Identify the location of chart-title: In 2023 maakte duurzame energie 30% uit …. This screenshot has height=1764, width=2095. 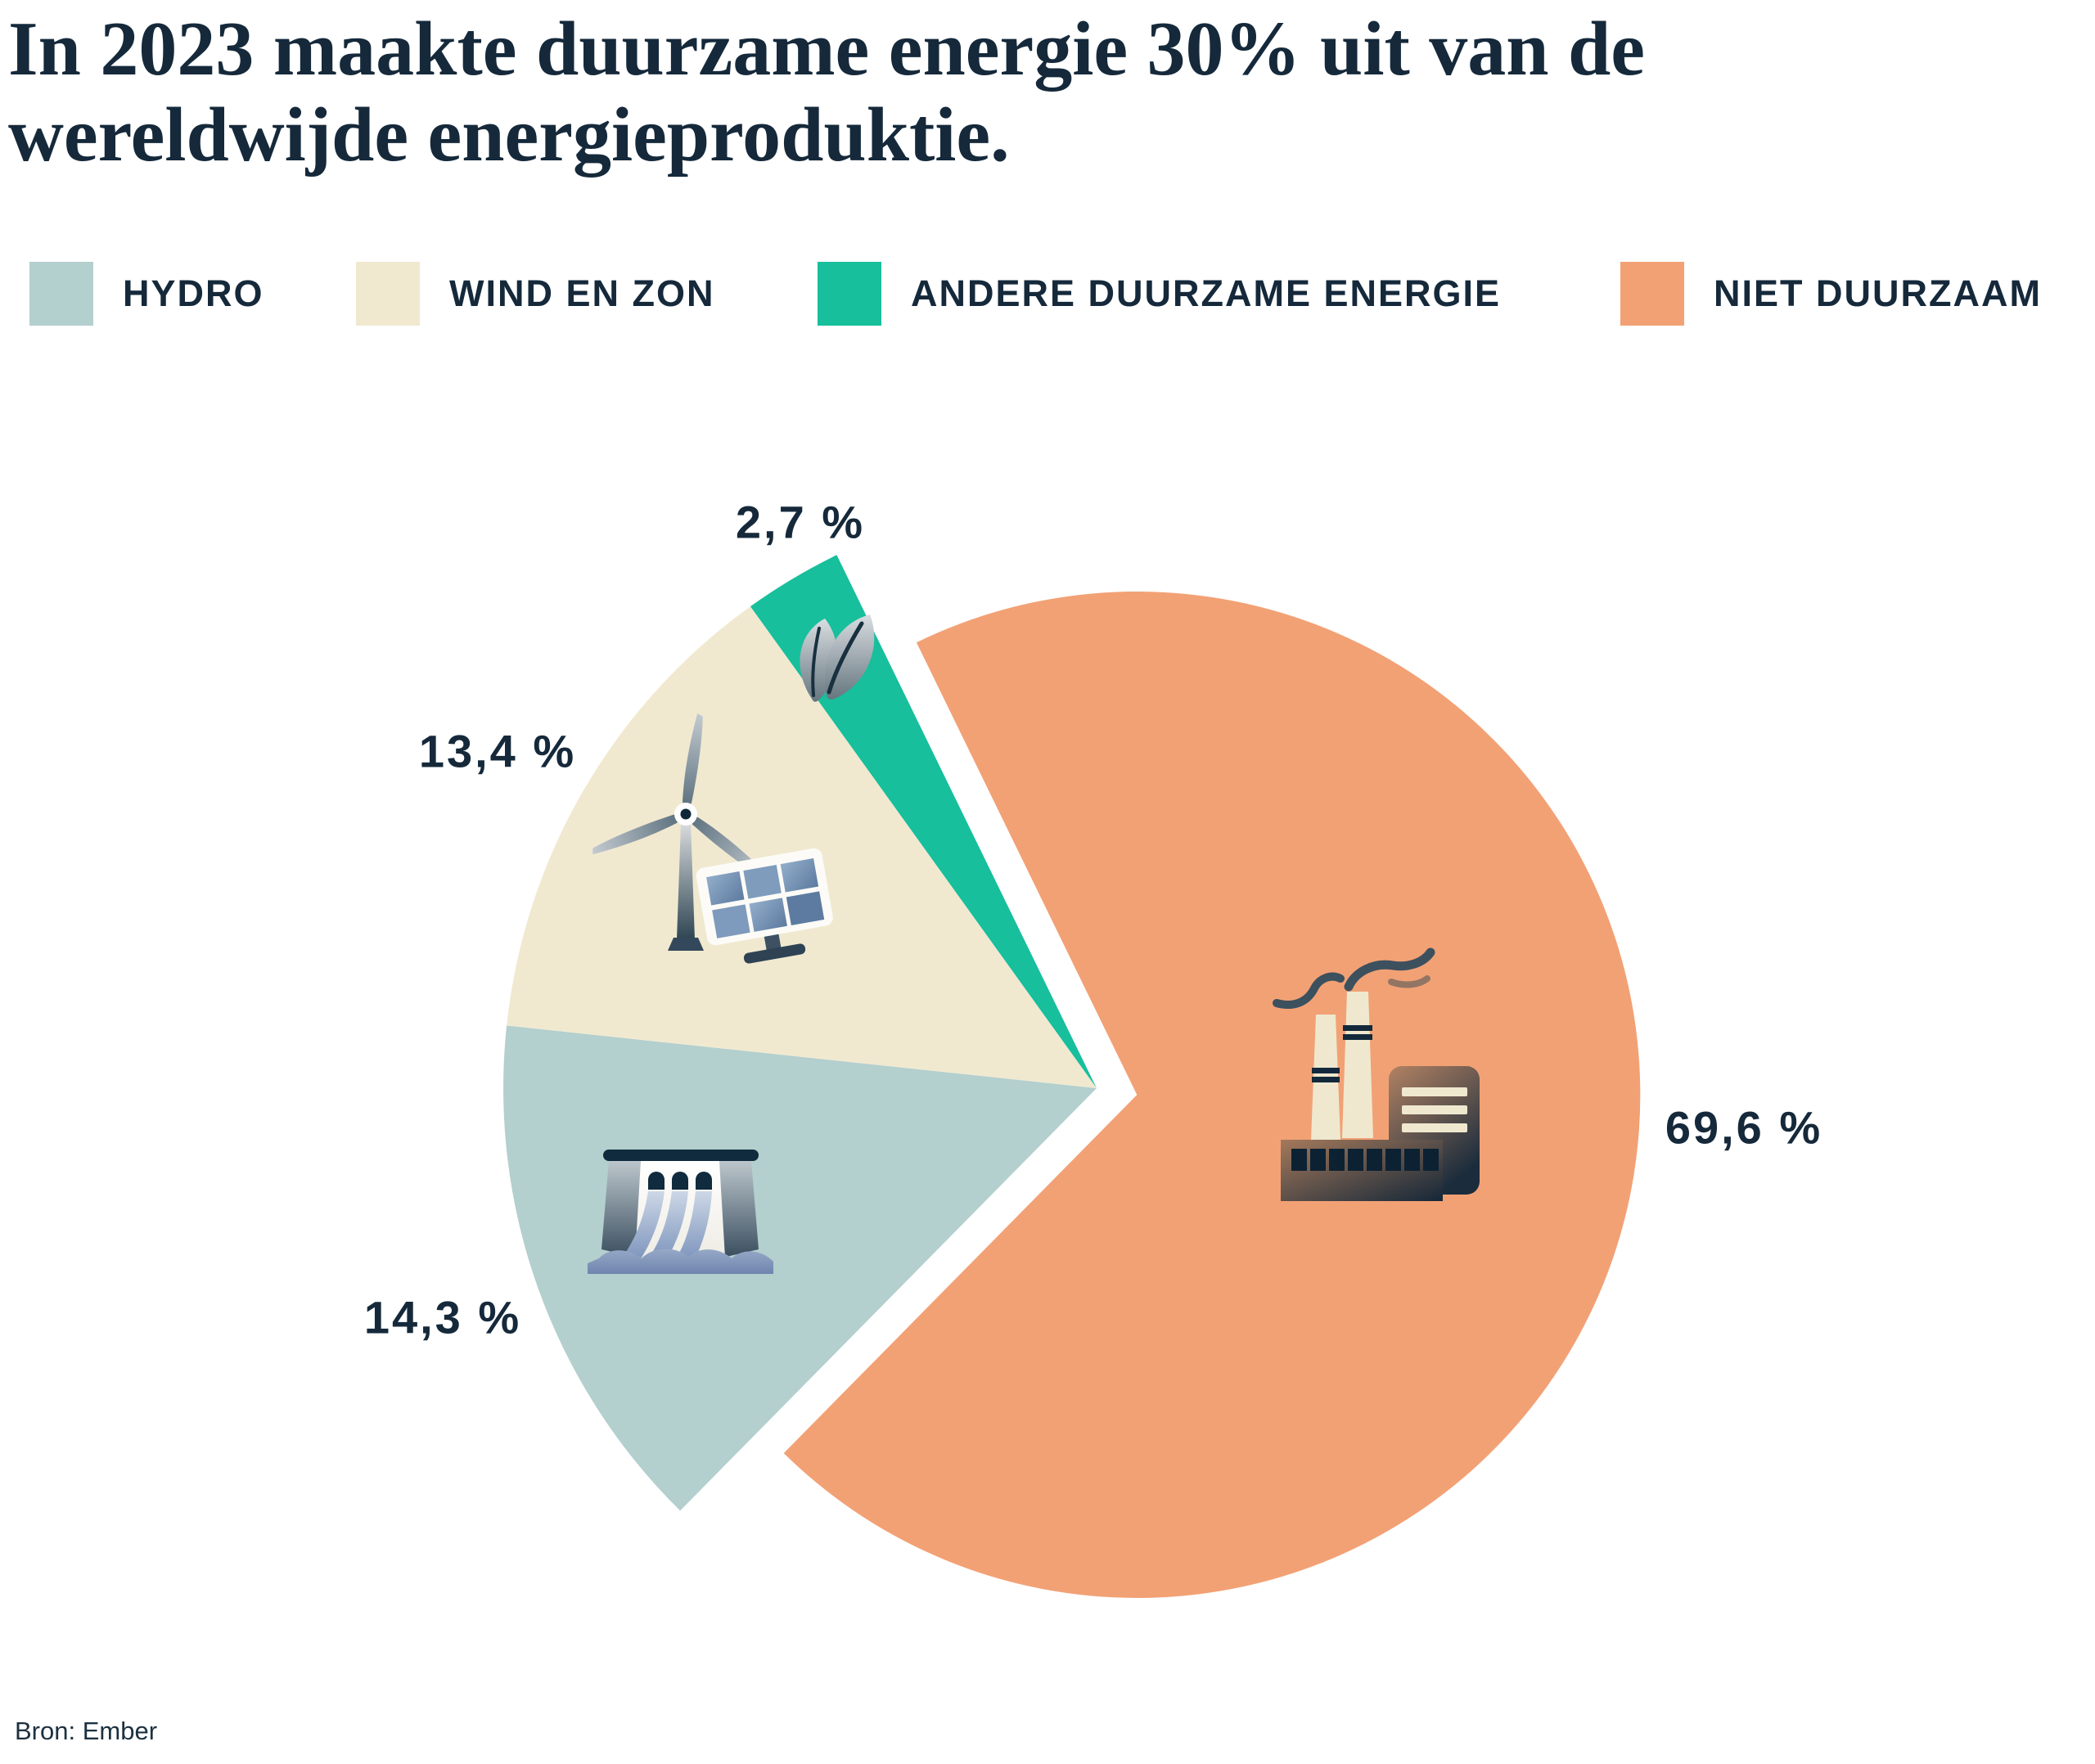
(826, 93).